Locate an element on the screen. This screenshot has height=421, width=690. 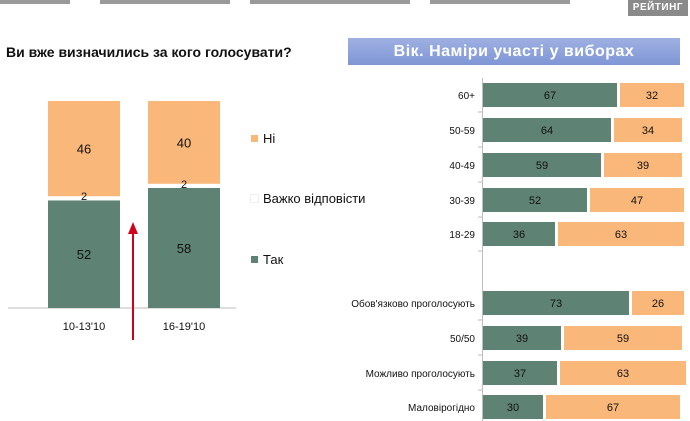
y-tick-label: 18-29 is located at coordinates (462, 235).